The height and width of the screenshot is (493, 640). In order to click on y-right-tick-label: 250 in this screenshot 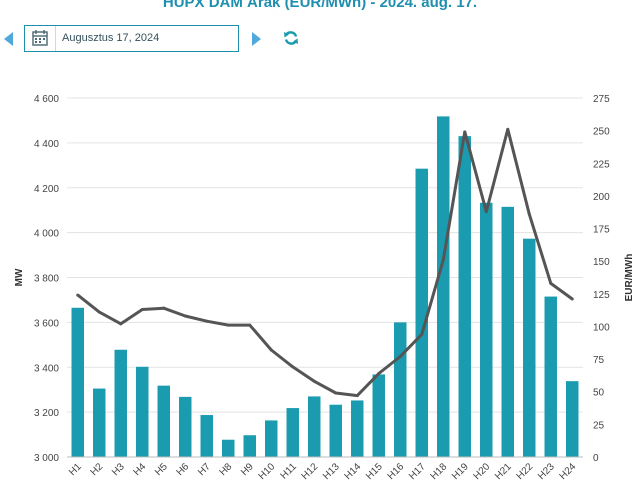, I will do `click(601, 132)`.